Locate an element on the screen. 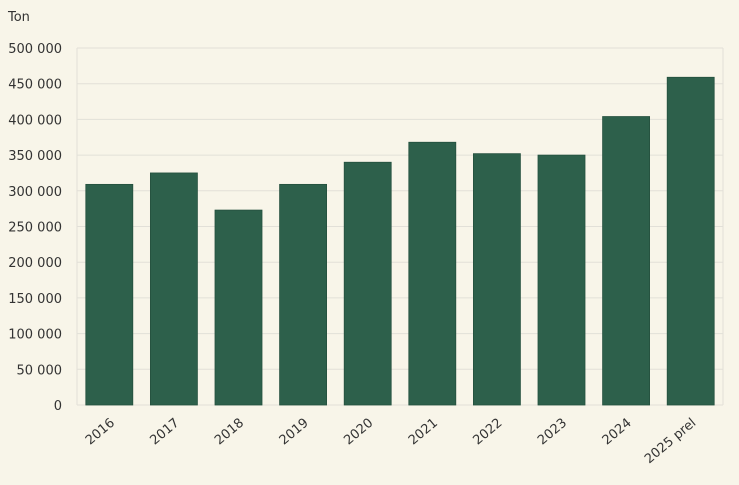  bar-2021 is located at coordinates (432, 273).